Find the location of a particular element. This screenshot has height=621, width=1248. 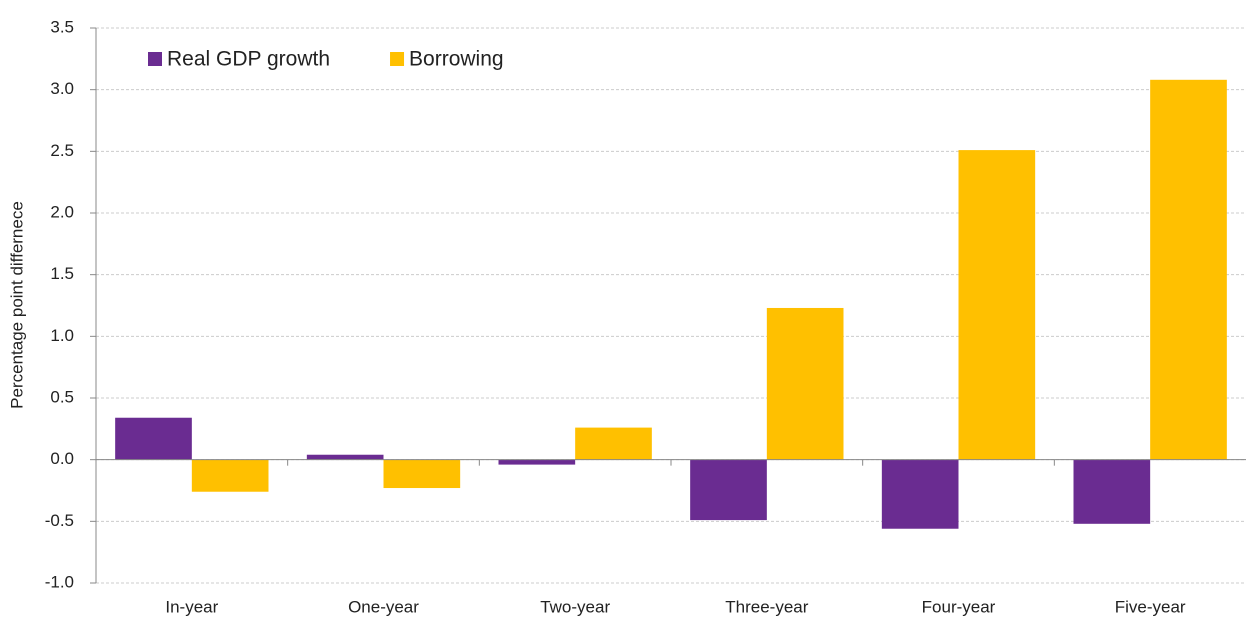

y-tick-label: 1.0 is located at coordinates (62, 335).